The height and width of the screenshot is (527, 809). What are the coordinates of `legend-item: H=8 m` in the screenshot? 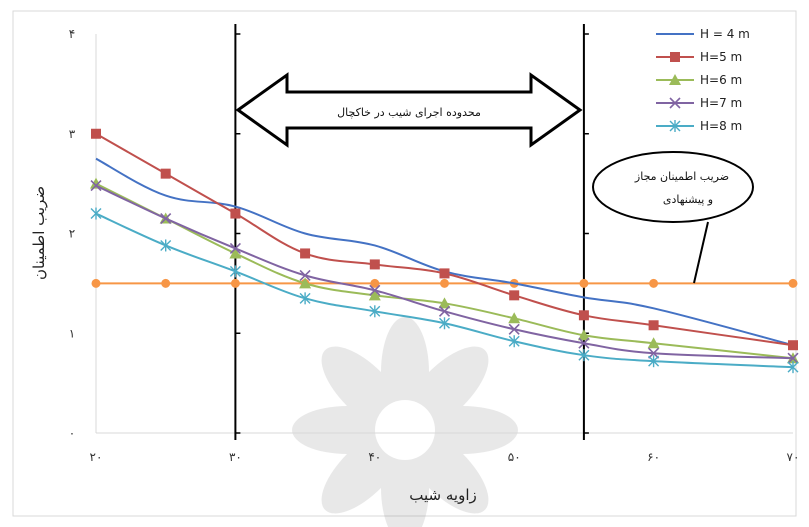 It's located at (699, 126).